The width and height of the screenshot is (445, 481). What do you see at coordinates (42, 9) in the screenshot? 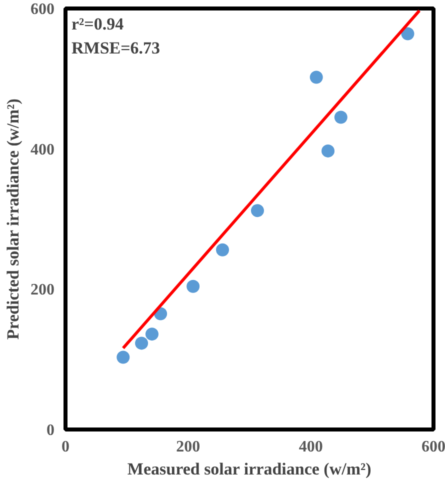
I see `y-tick-label: 600` at bounding box center [42, 9].